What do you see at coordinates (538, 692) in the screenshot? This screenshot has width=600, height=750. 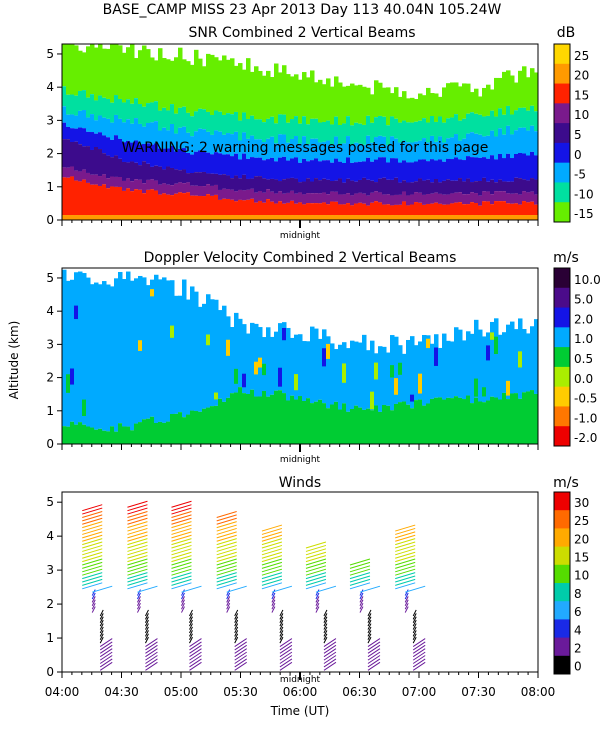 I see `x-tick-label: 08:00` at bounding box center [538, 692].